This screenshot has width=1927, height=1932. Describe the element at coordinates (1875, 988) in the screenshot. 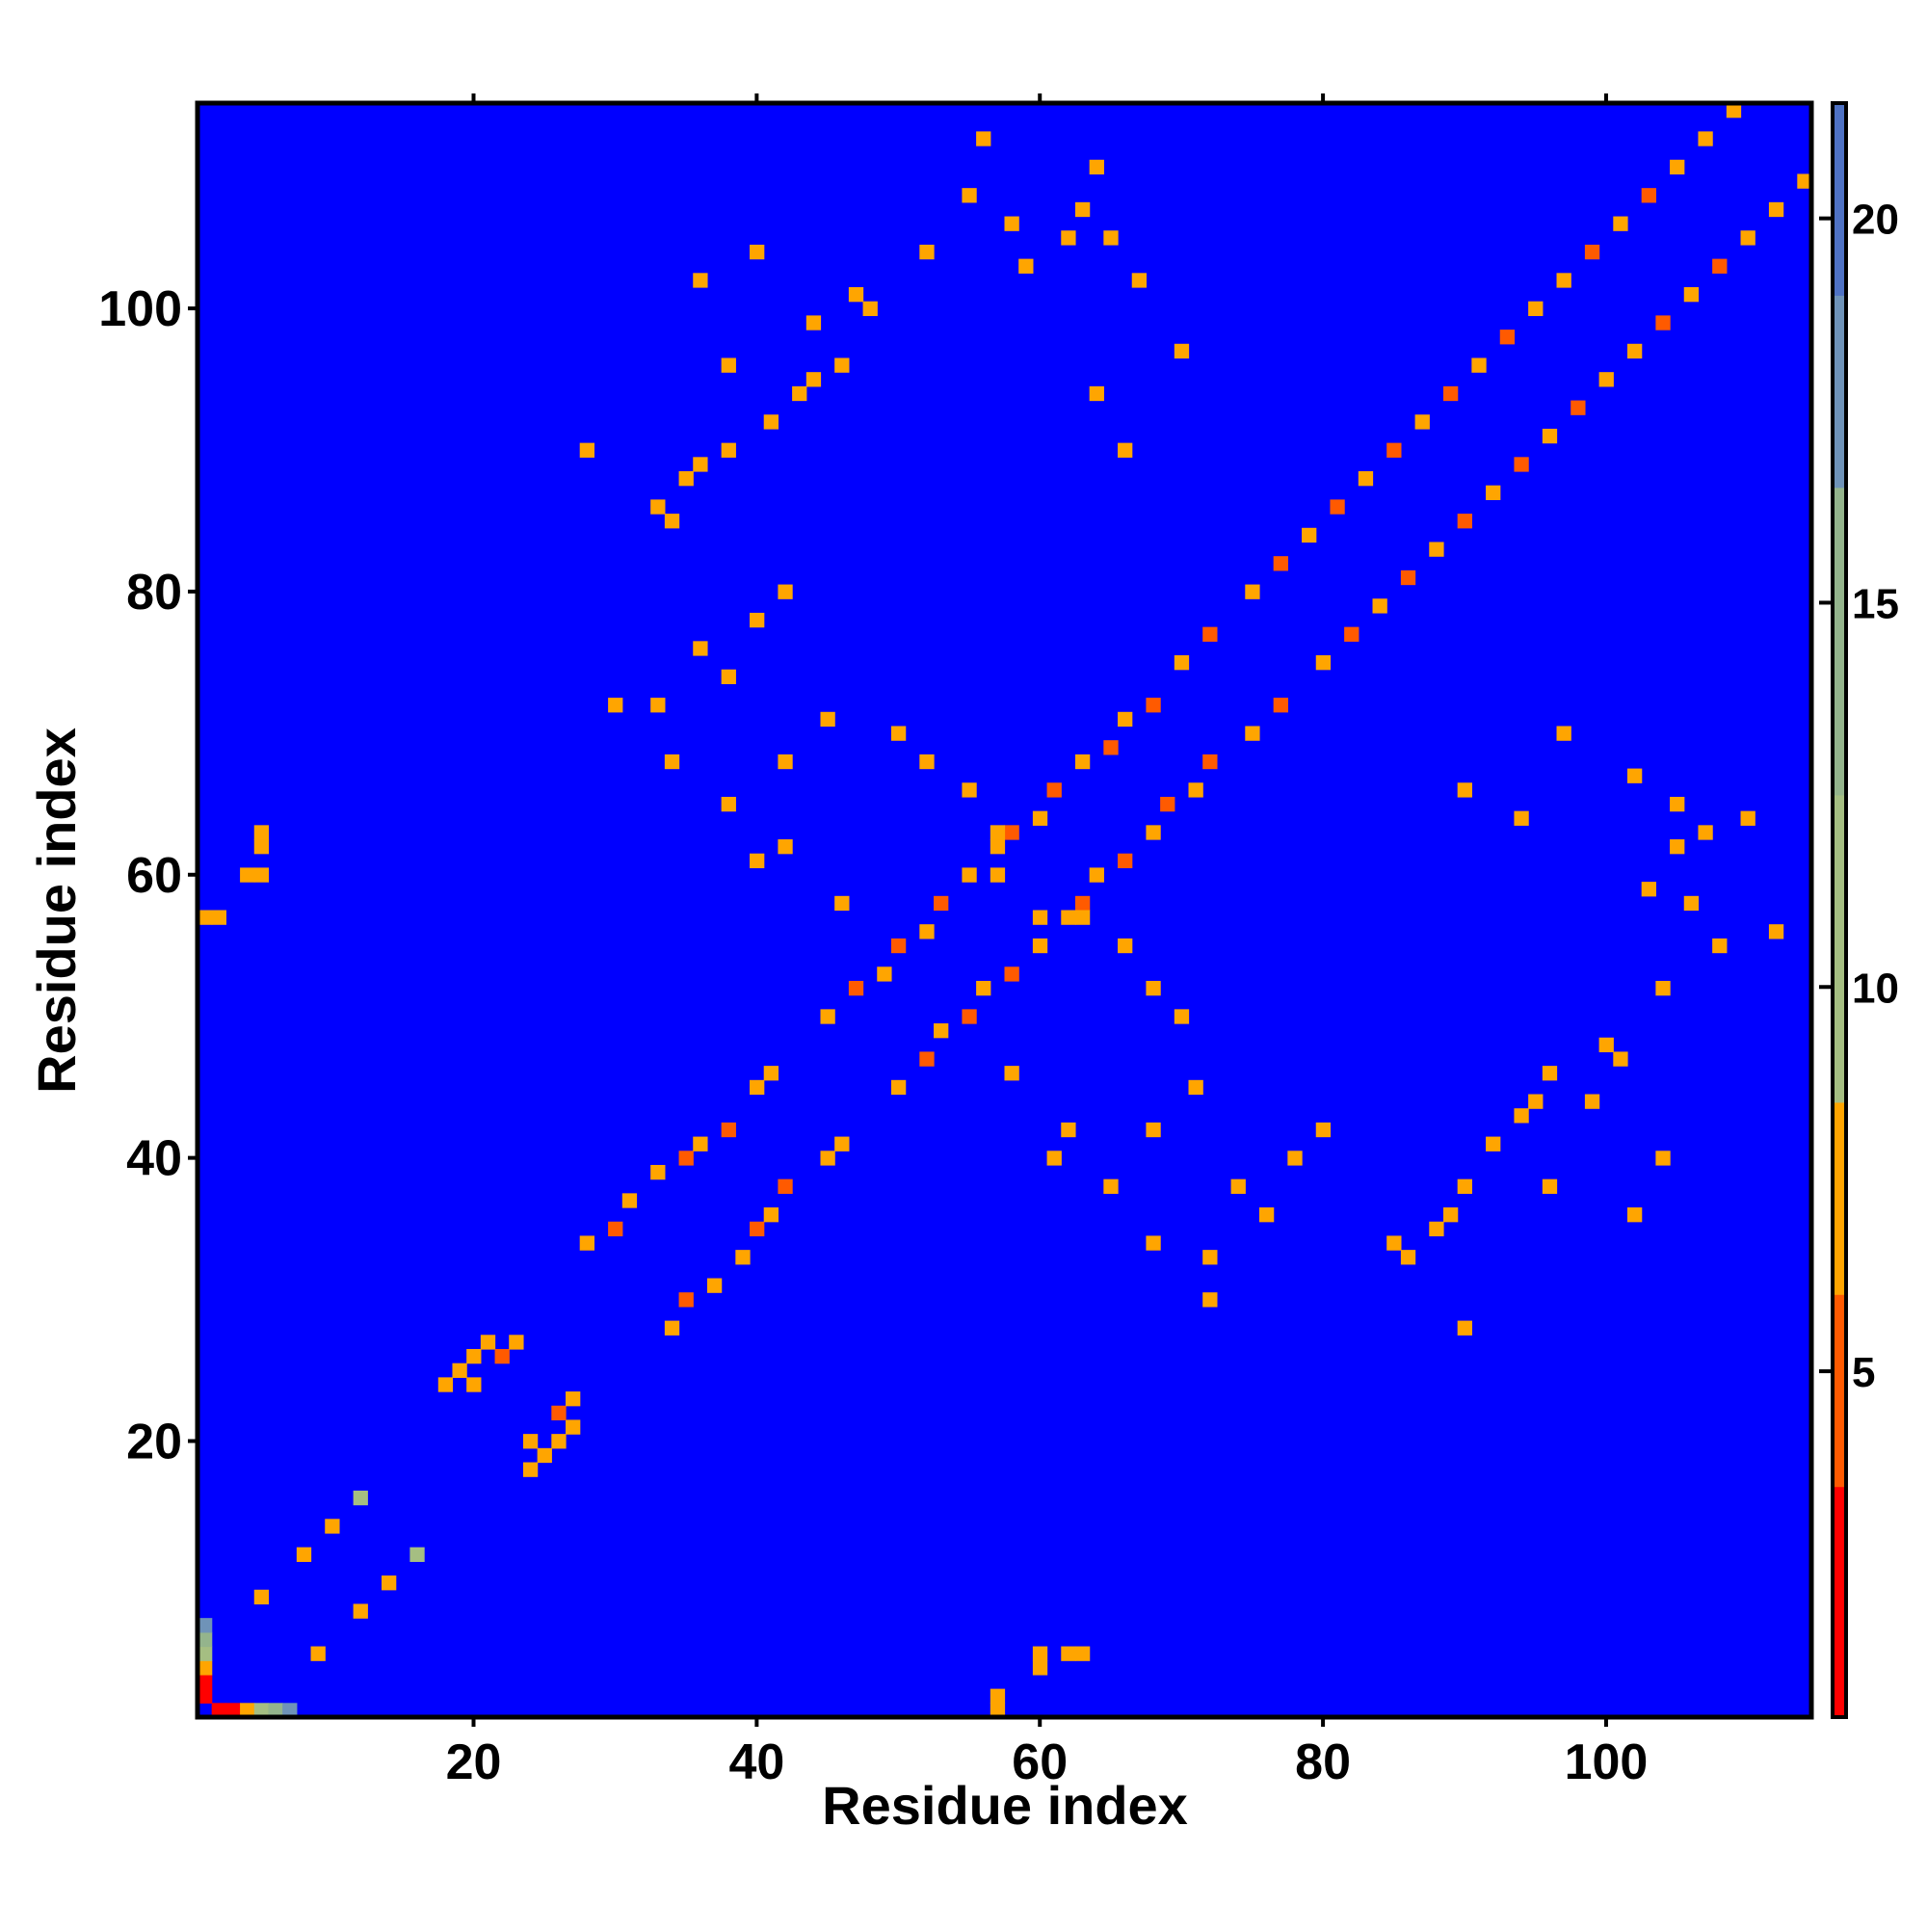

I see `colorbar-tick-label: 10` at that location.